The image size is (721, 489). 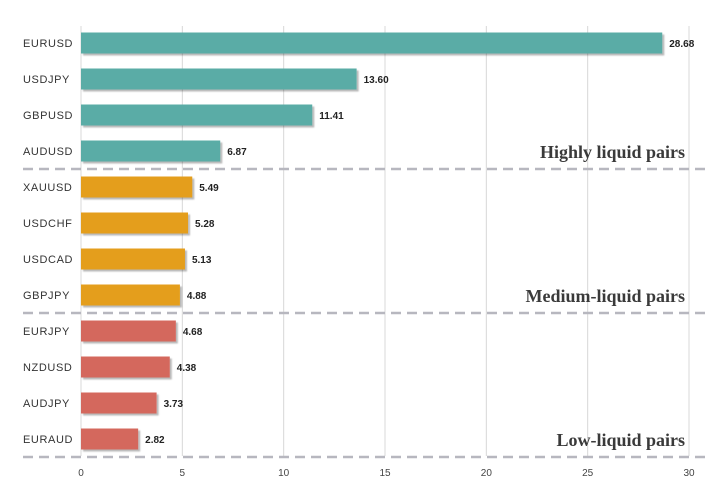 What do you see at coordinates (202, 260) in the screenshot?
I see `value-label-usdcad: 5.13` at bounding box center [202, 260].